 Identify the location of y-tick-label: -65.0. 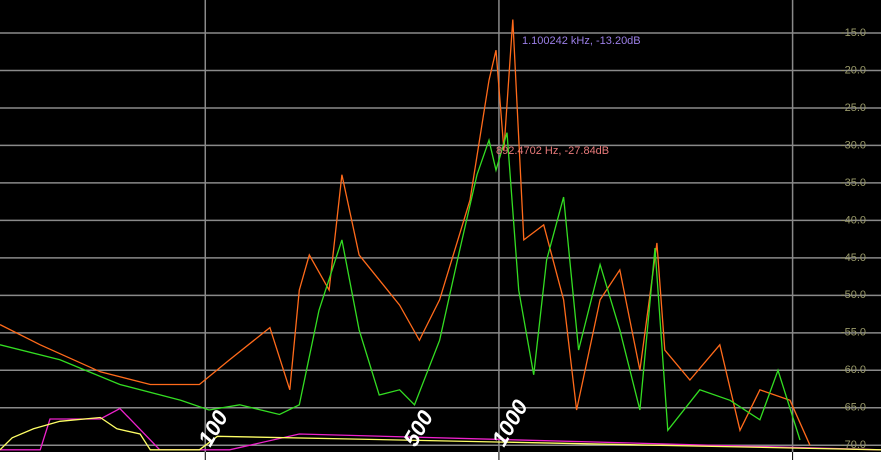
(853, 408).